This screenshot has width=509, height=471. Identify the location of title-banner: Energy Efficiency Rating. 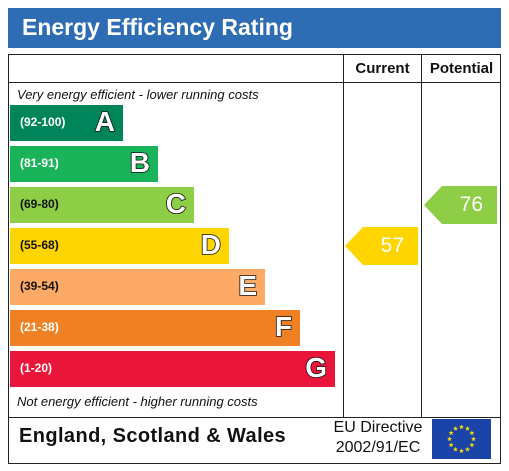
(254, 28).